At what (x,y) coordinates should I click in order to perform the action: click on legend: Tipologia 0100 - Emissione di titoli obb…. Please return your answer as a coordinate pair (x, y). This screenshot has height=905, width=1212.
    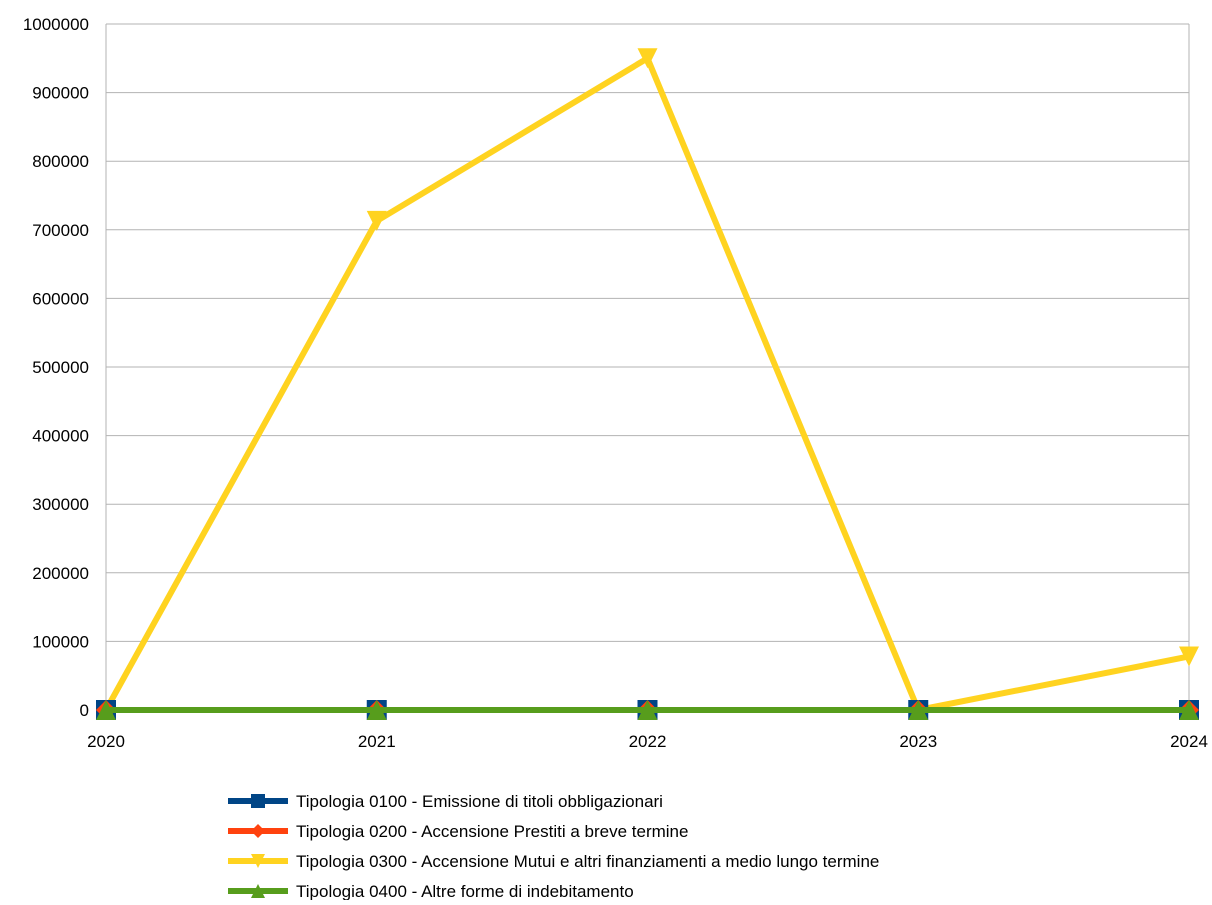
    Looking at the image, I should click on (553, 846).